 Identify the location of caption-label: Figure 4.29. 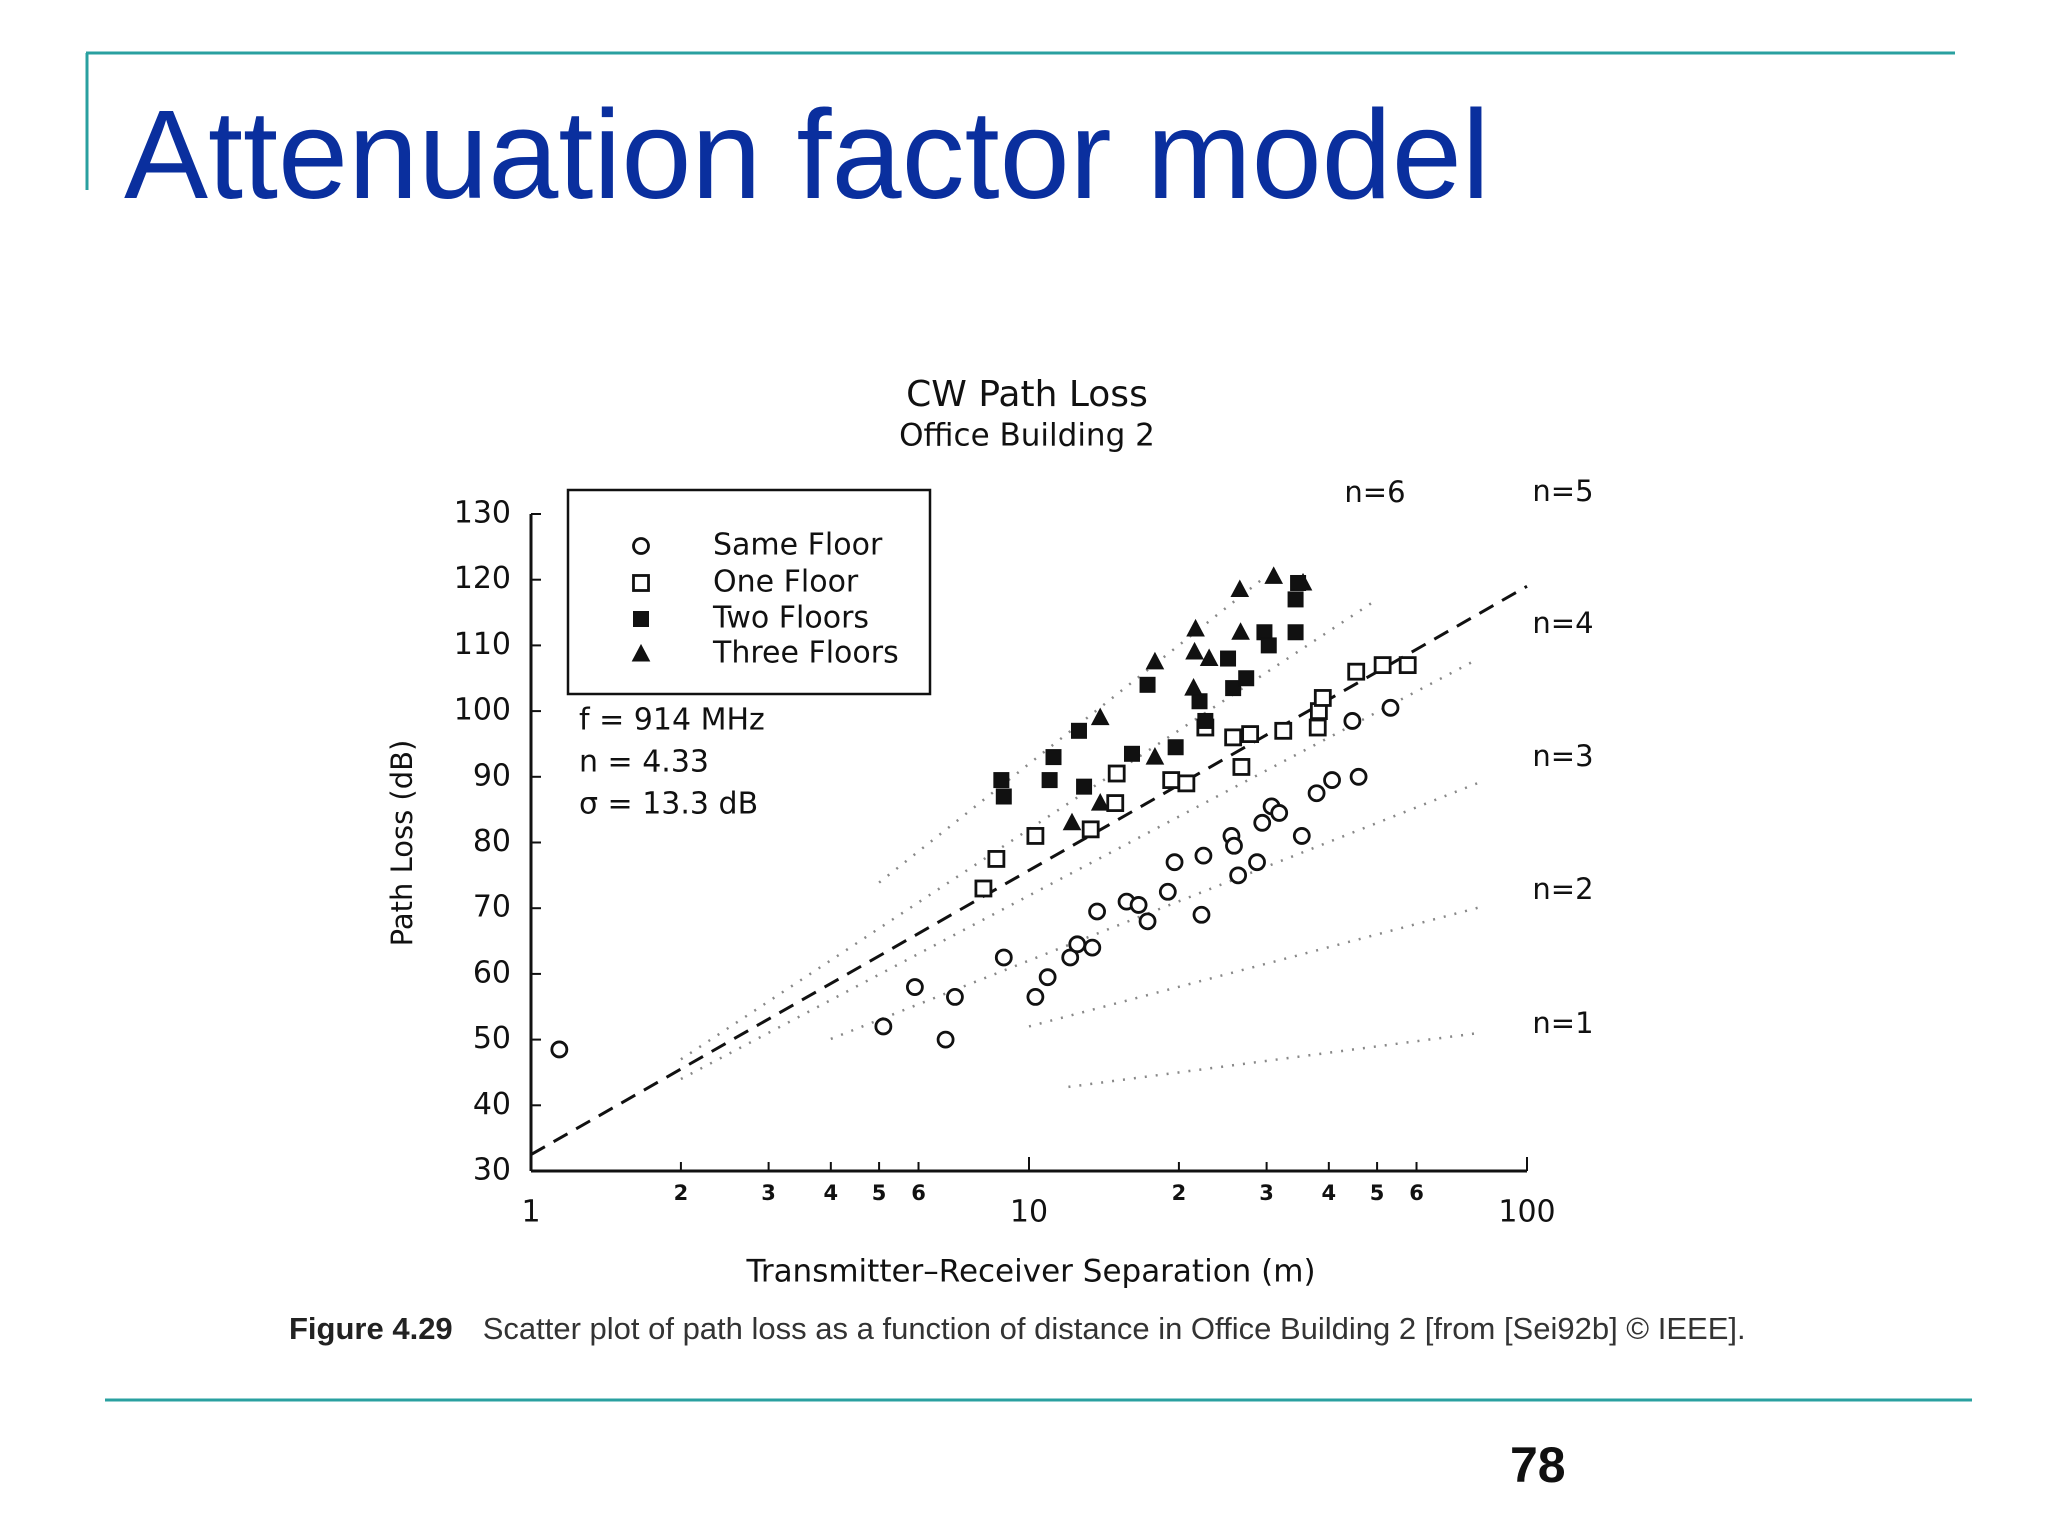
(371, 1328).